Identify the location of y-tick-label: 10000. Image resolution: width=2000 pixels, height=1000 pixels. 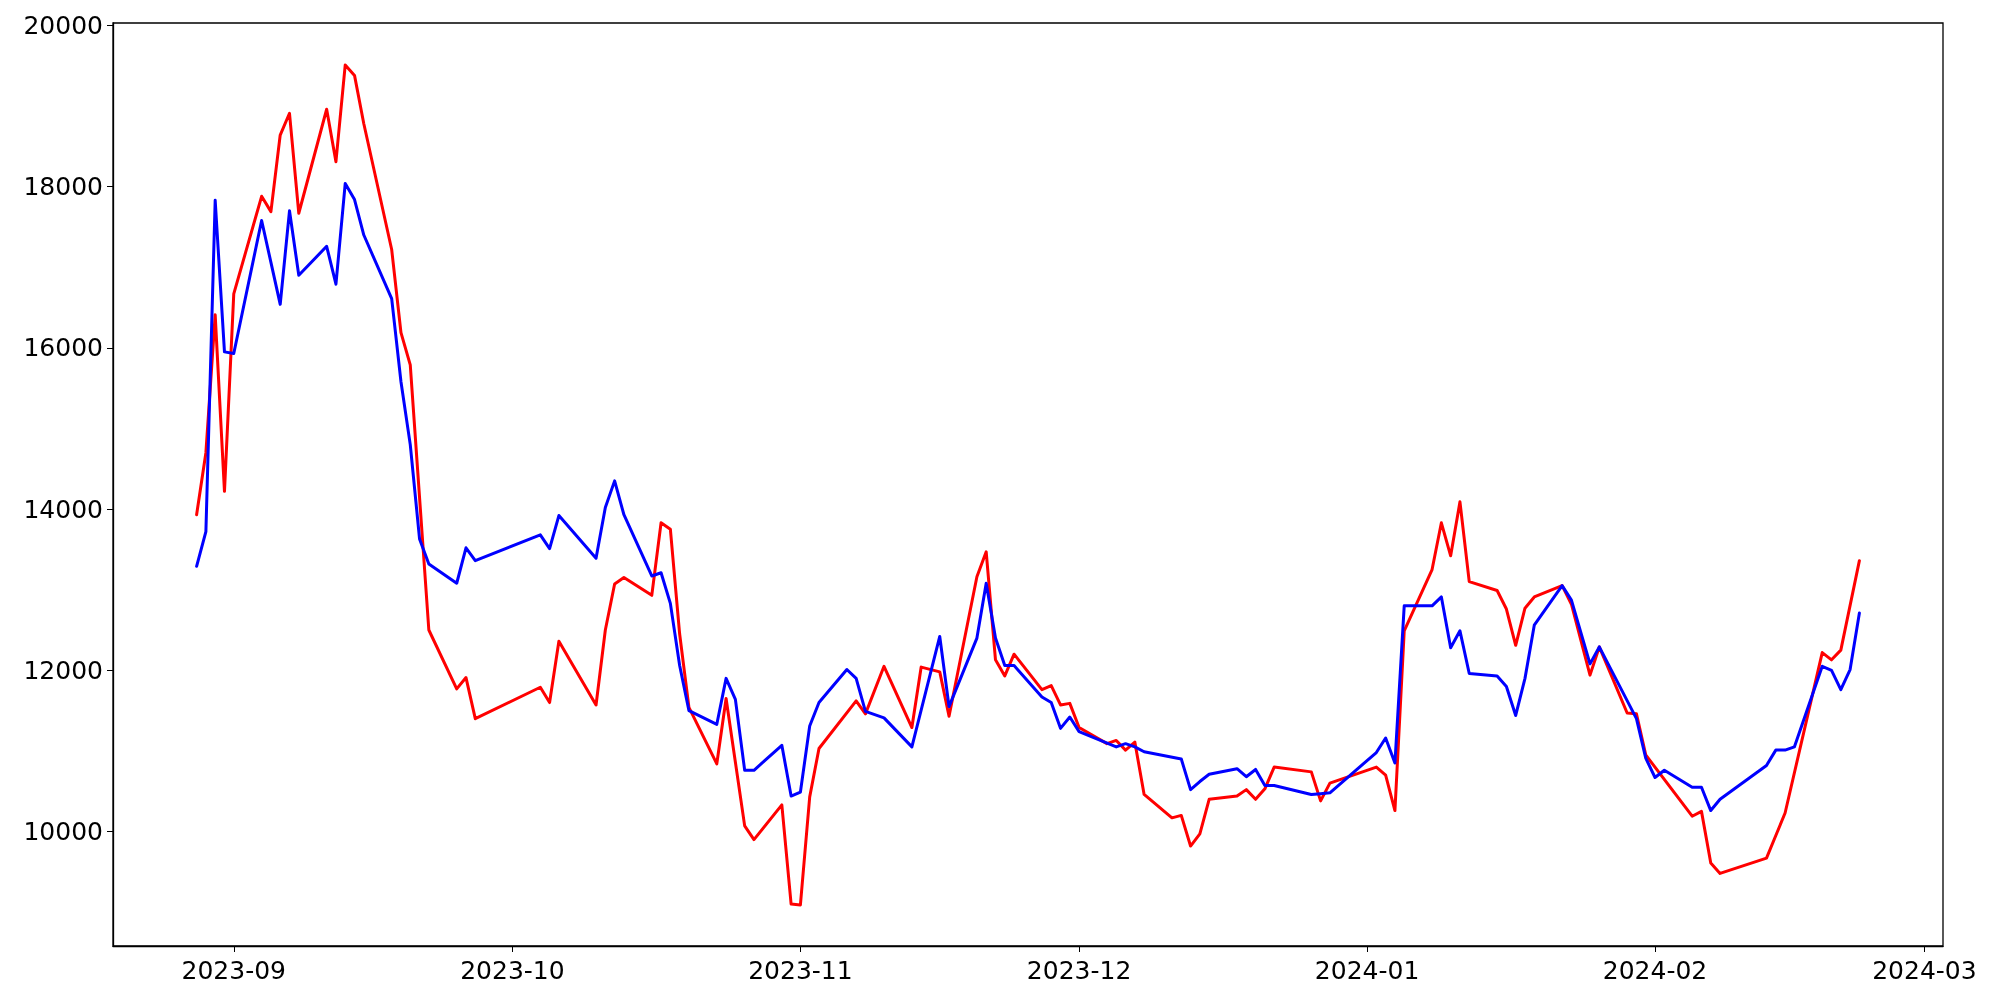
(63, 832).